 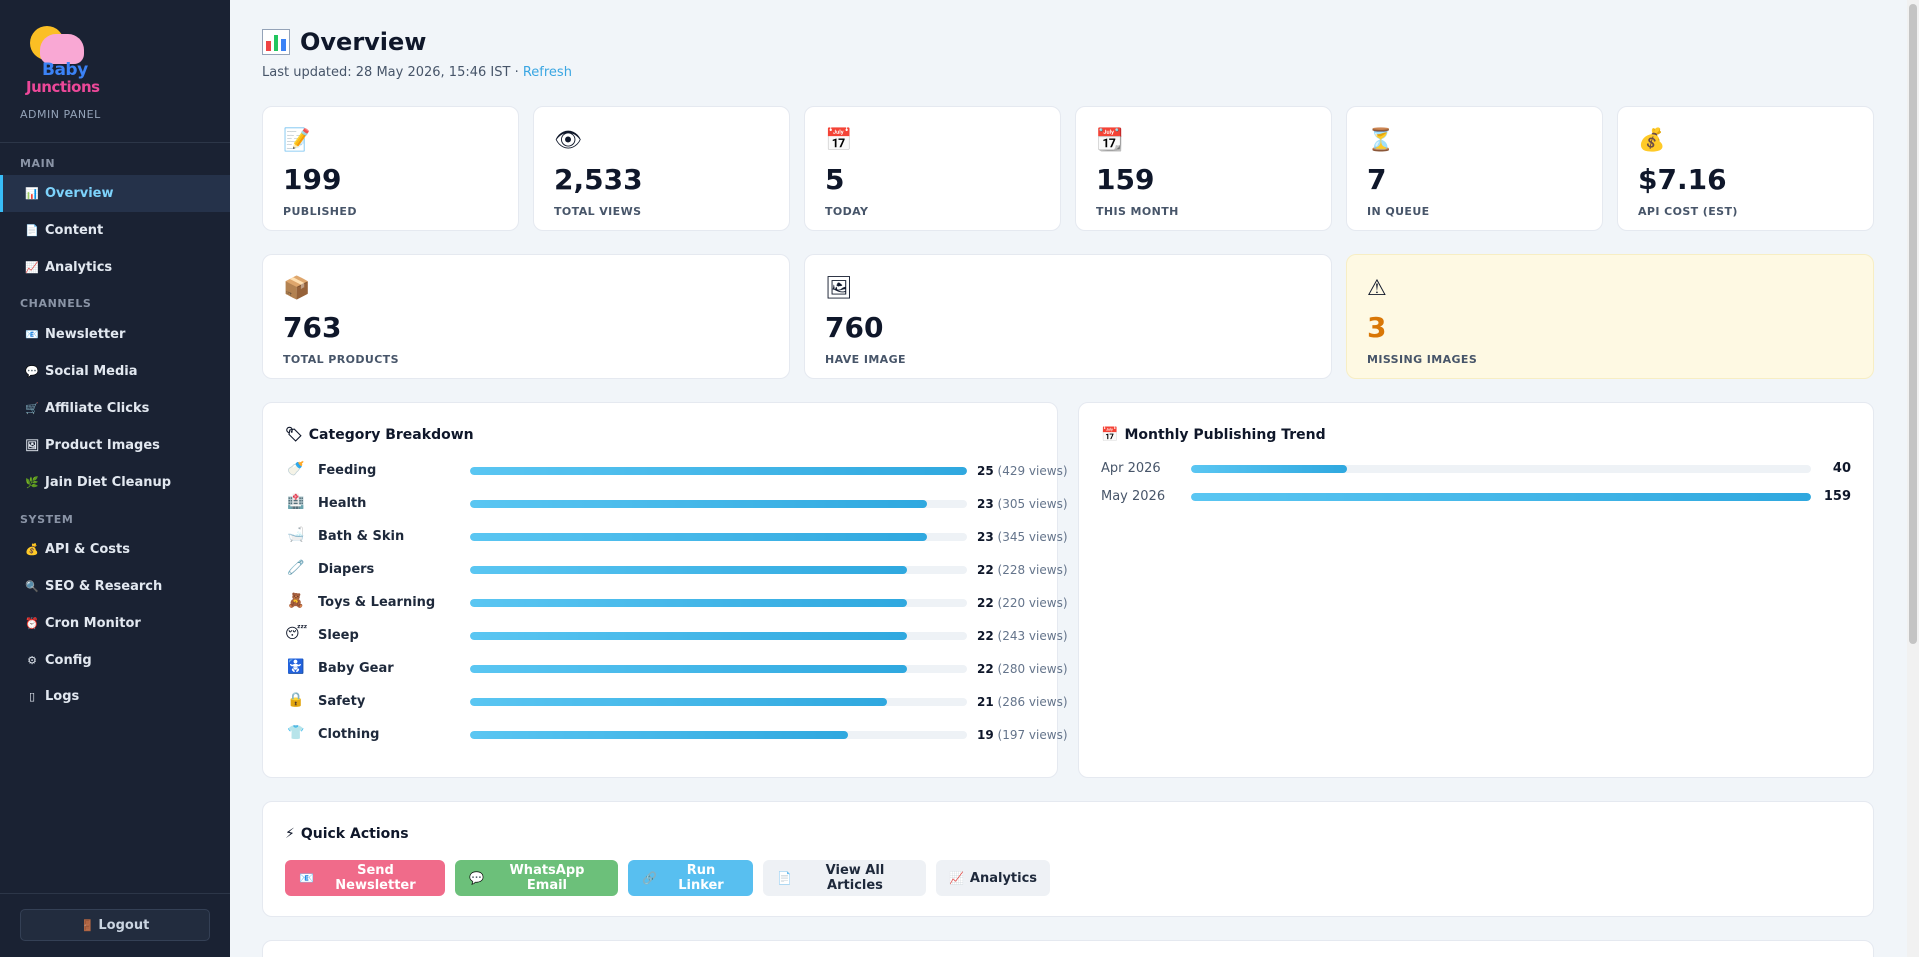 I want to click on run-linker-button: 🔗 Run Linker, so click(x=690, y=878).